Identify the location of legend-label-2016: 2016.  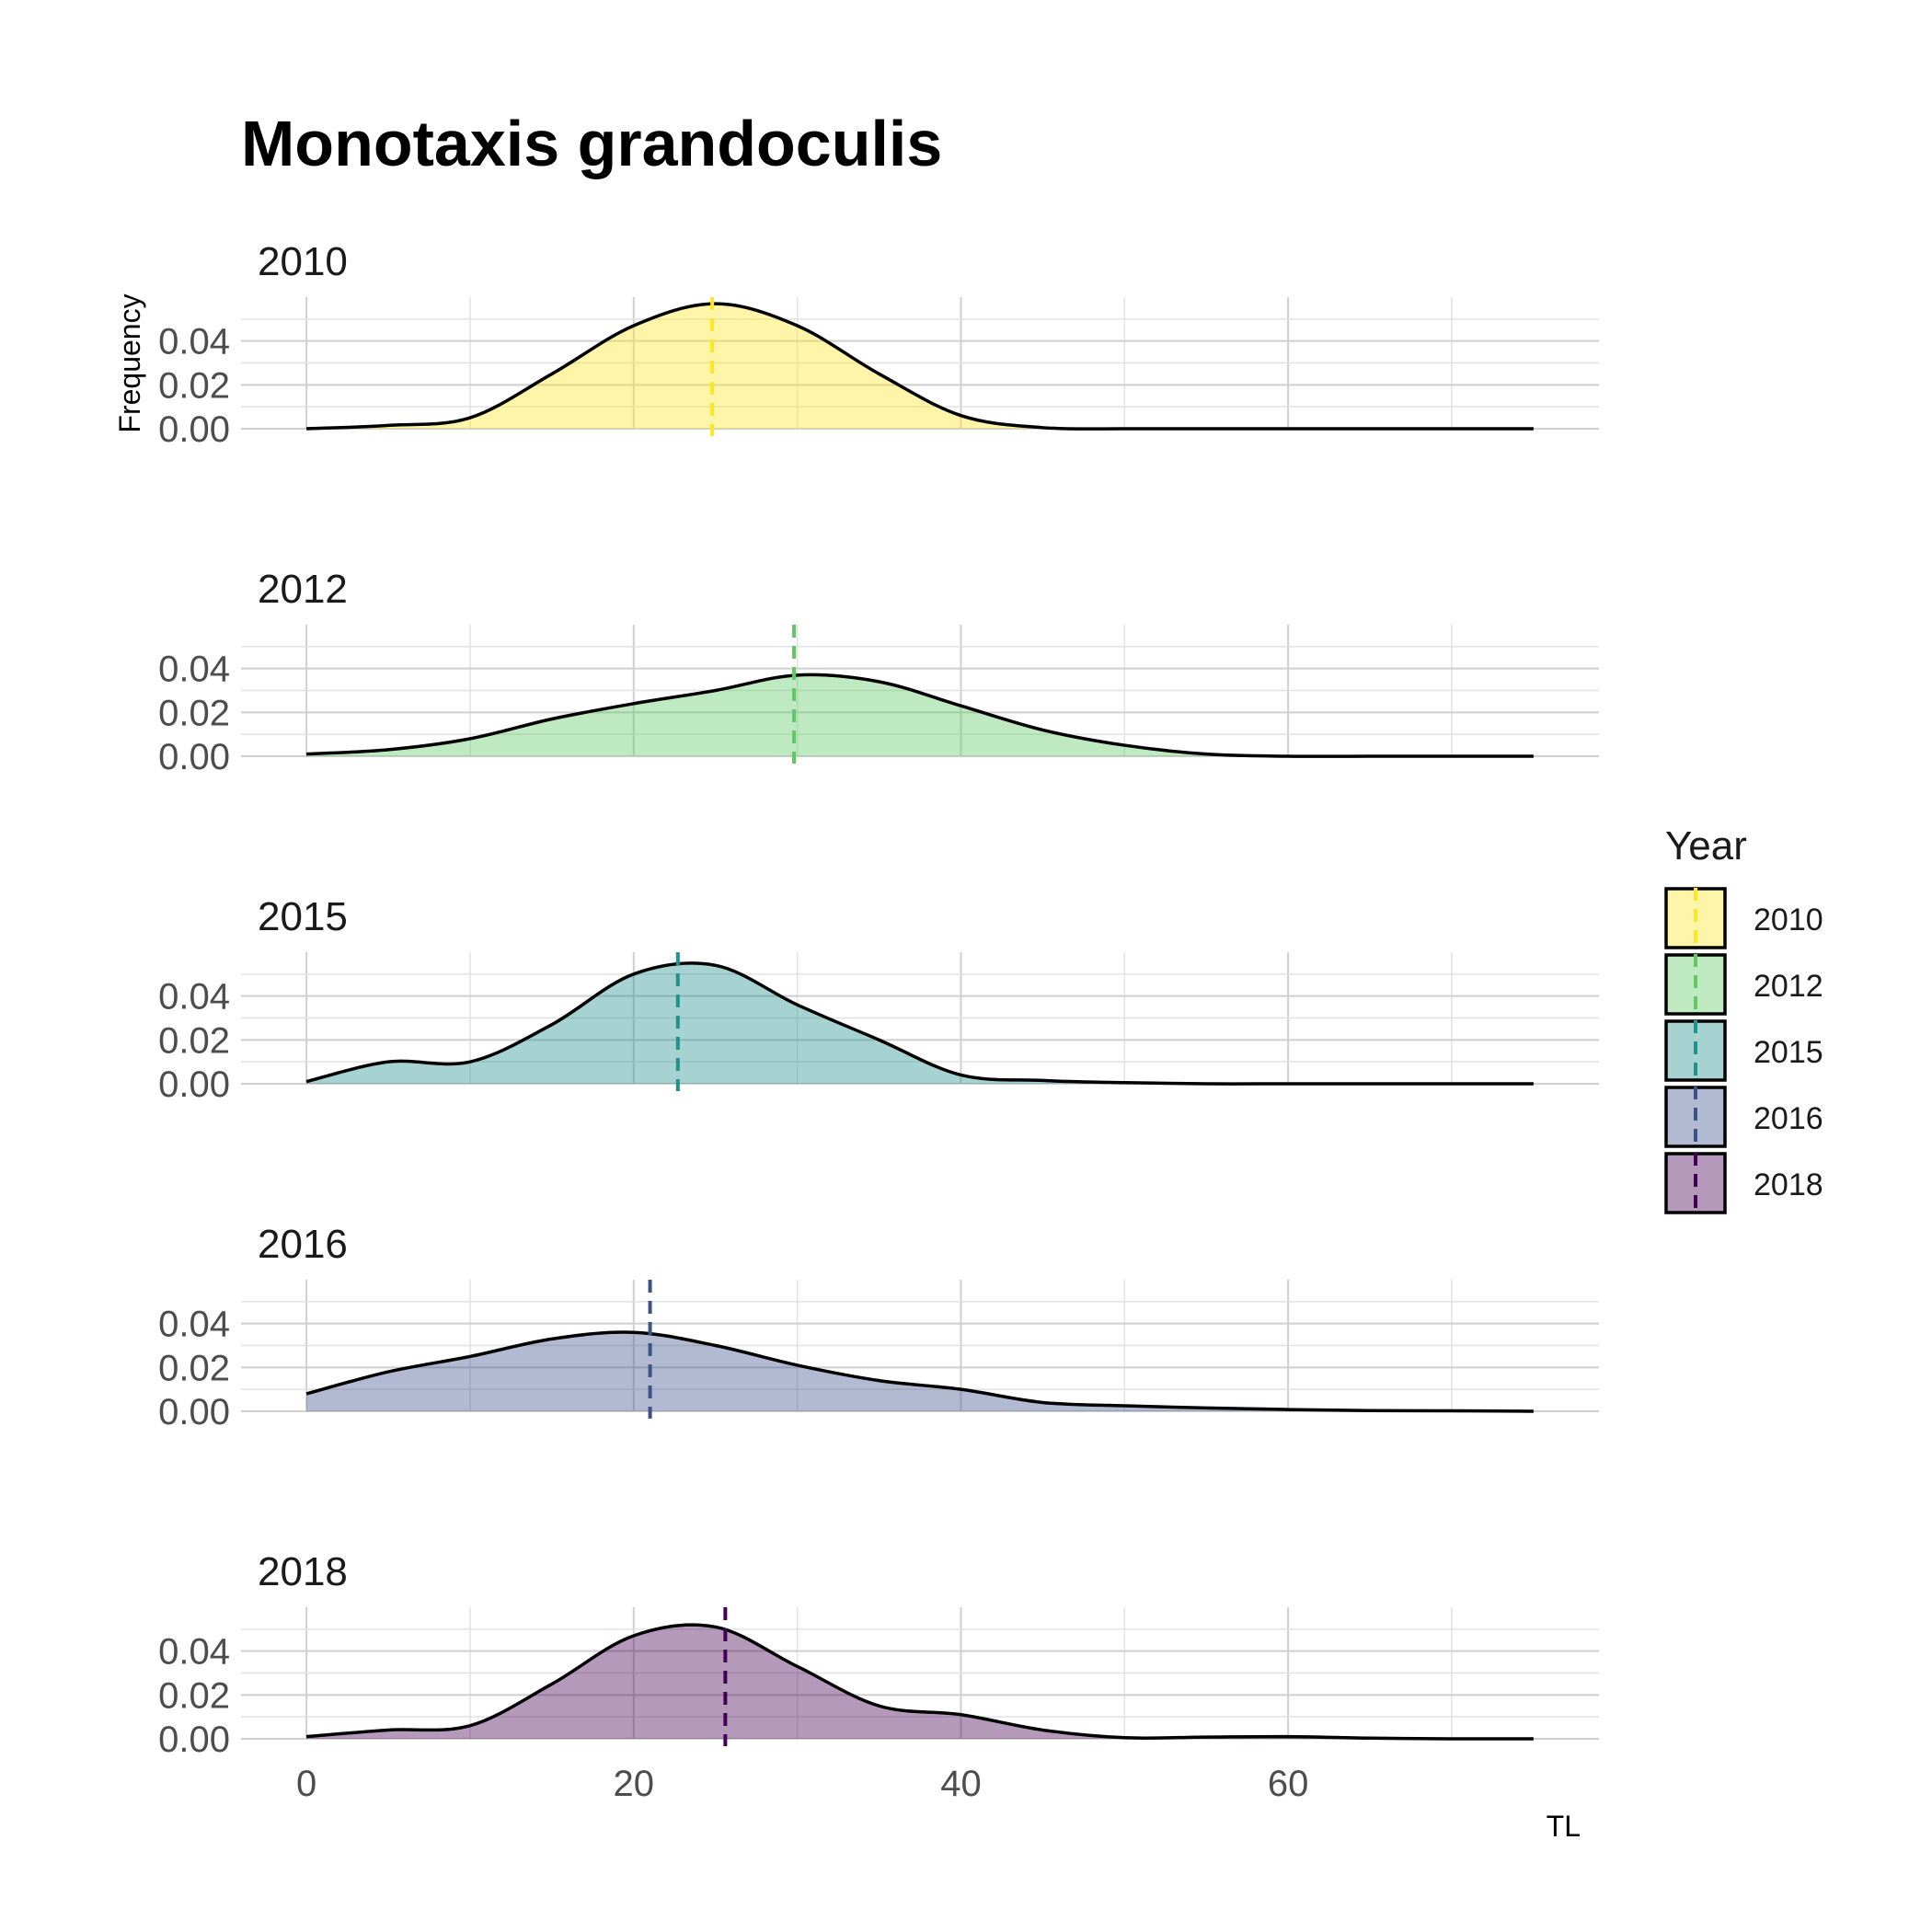
(1788, 1118).